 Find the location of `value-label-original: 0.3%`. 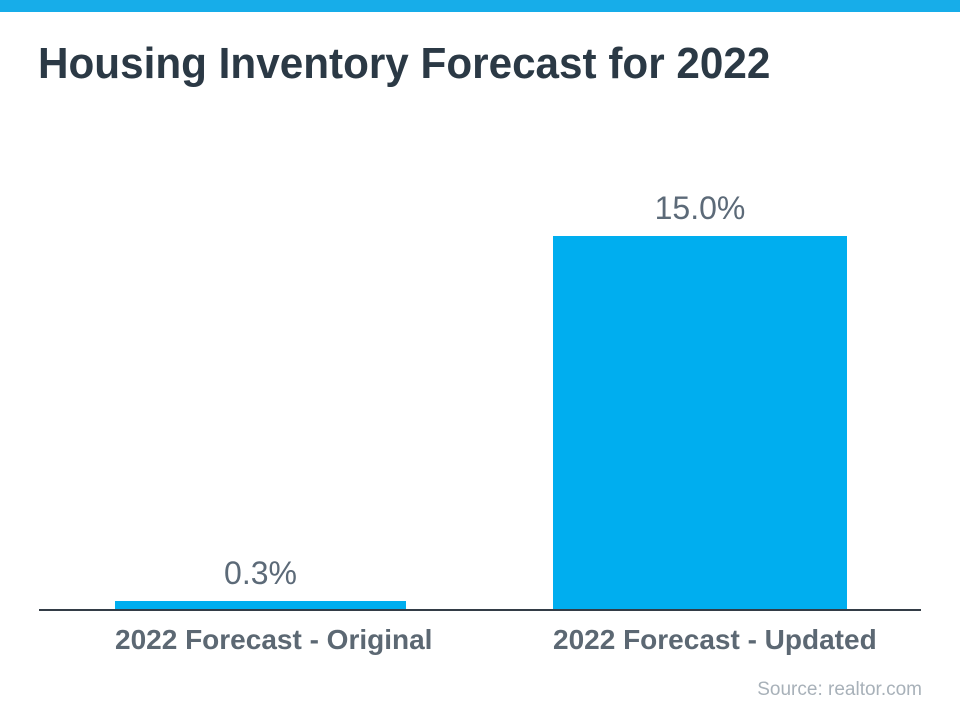

value-label-original: 0.3% is located at coordinates (260, 573).